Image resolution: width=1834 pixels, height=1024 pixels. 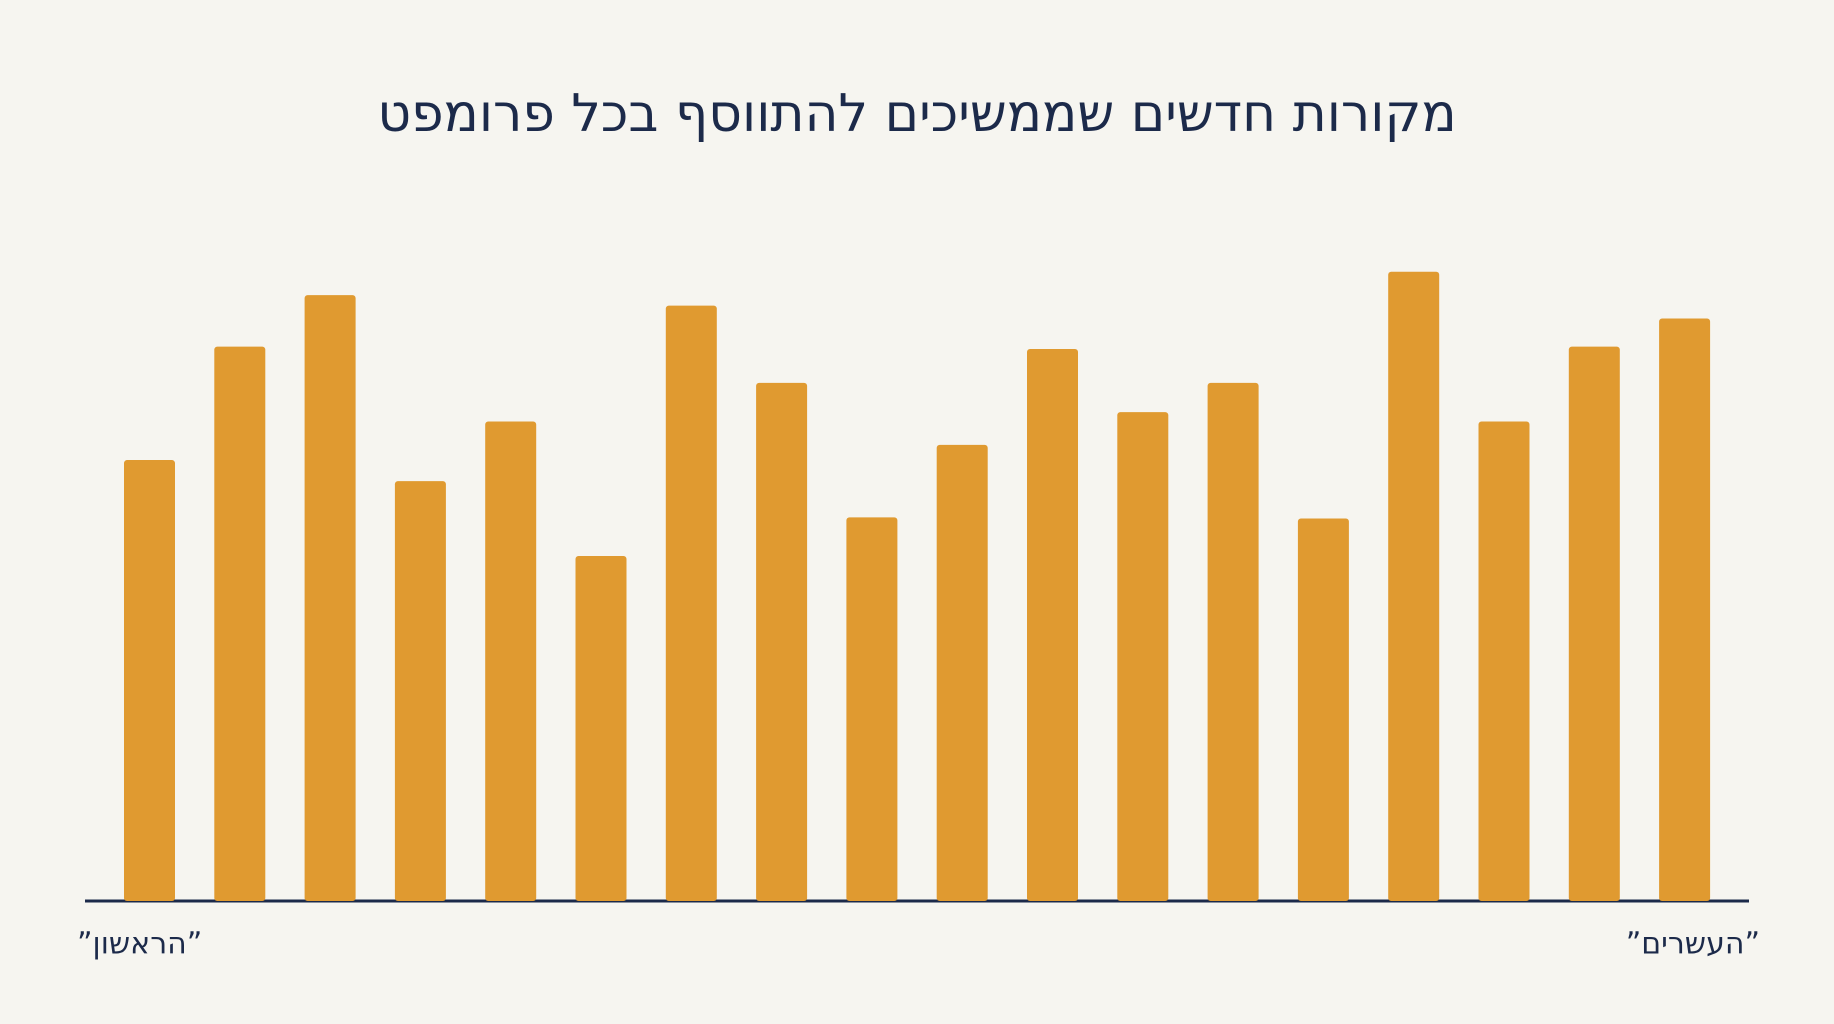 I want to click on x-tick-label: ”הראשון”, so click(x=139, y=944).